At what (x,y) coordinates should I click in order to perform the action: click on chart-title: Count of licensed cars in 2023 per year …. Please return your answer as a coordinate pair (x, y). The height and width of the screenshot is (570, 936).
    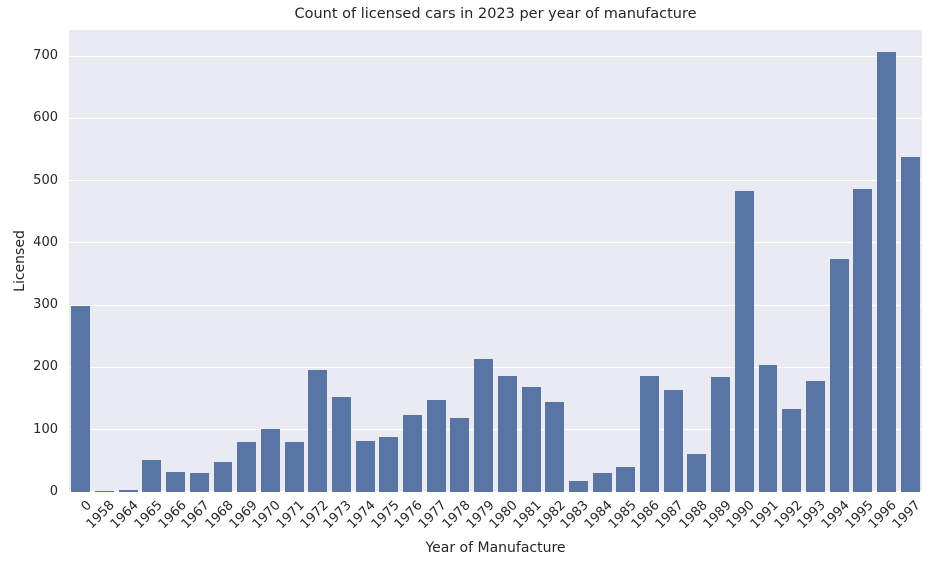
    Looking at the image, I should click on (495, 14).